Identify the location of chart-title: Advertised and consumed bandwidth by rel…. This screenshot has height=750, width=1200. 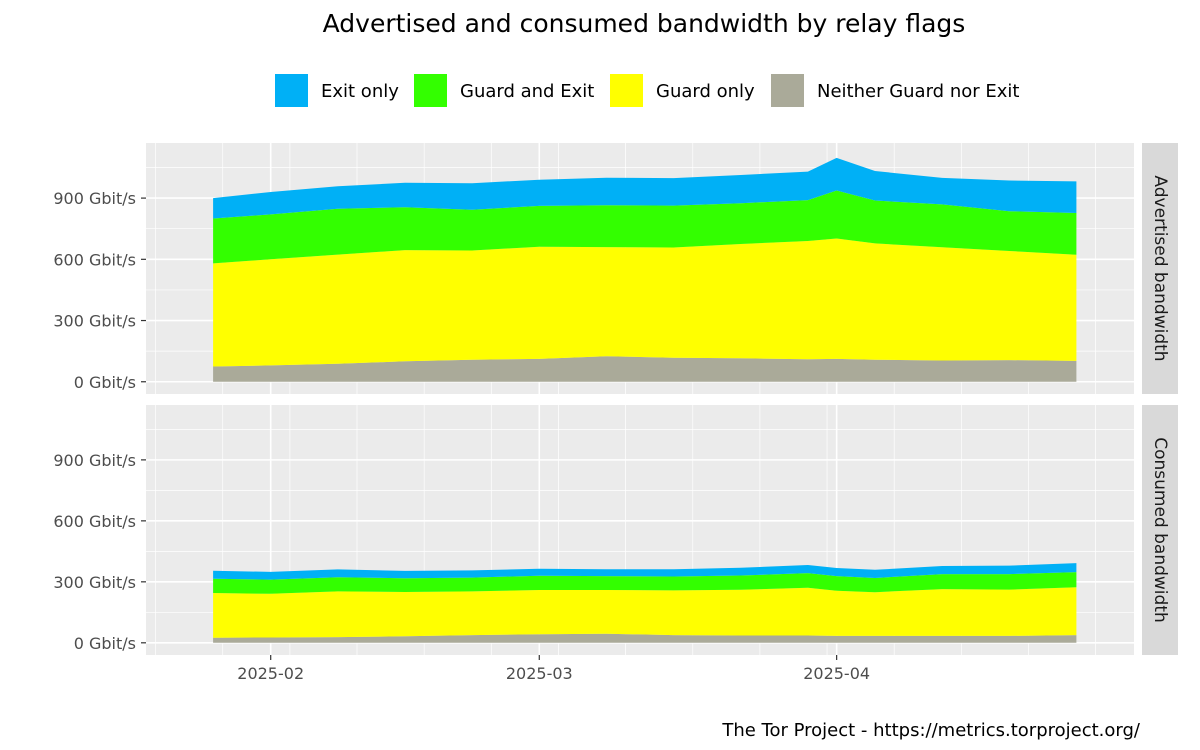
(644, 23).